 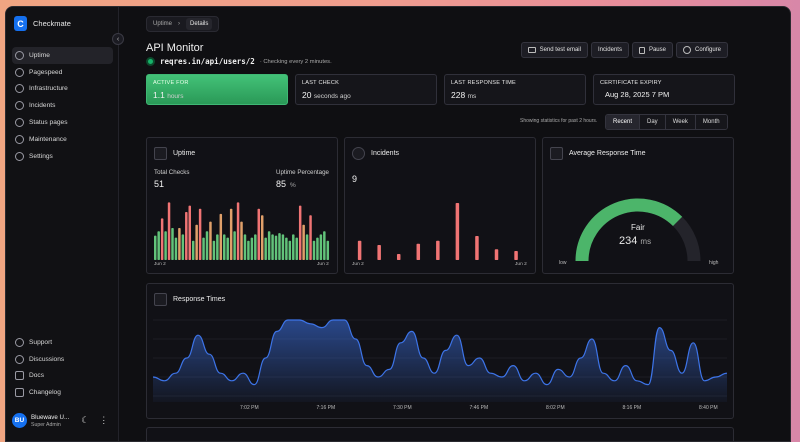 I want to click on breadcrumb-parent: Uptime, so click(x=163, y=24).